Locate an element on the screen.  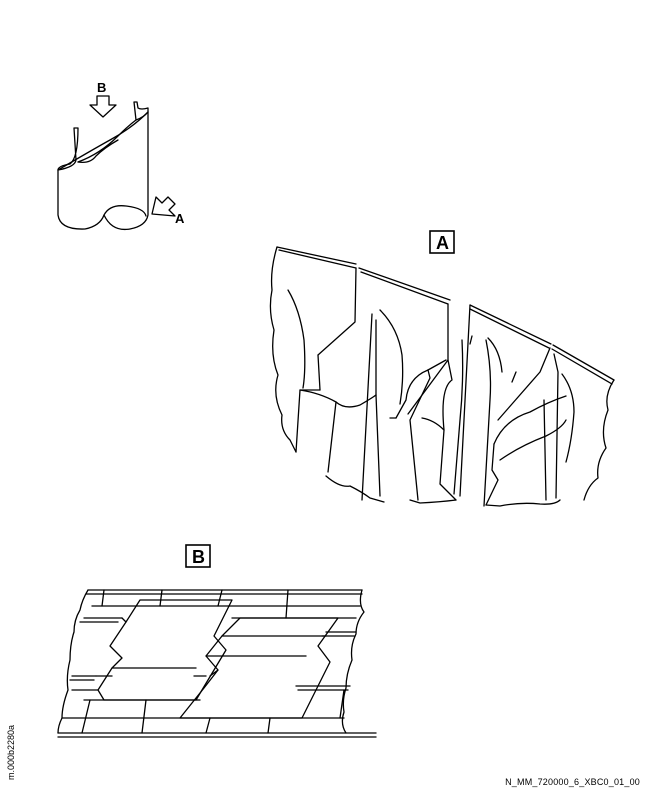
view-a-label-box: A is located at coordinates (442, 242).